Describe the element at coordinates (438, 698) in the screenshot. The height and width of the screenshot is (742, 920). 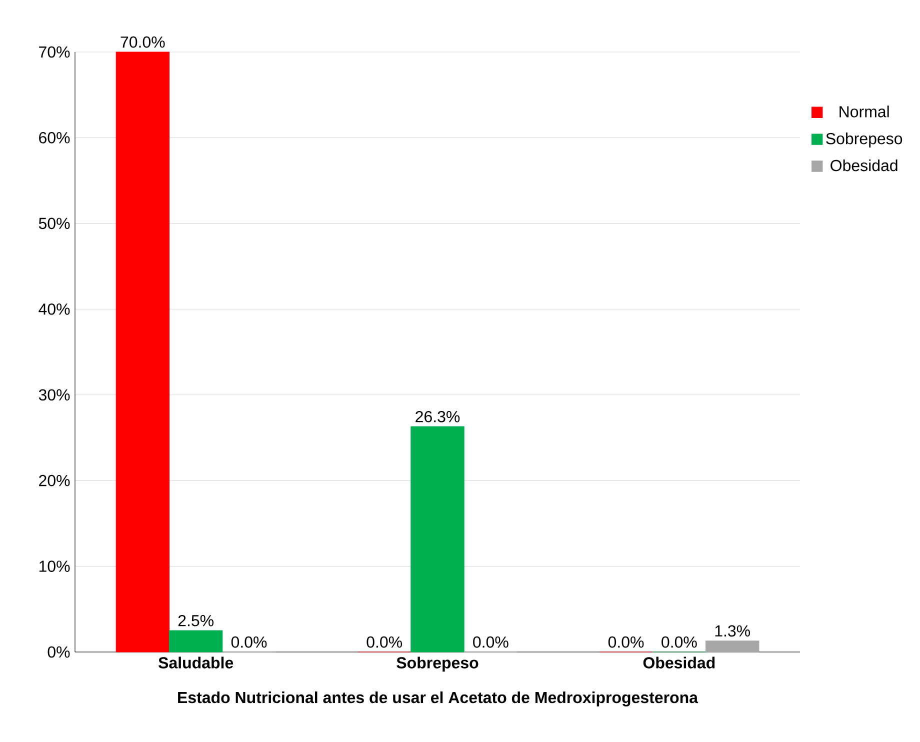
I see `x-axis-title: Estado Nutricional antes de usar el Acetato de Medroxiprogesterona` at that location.